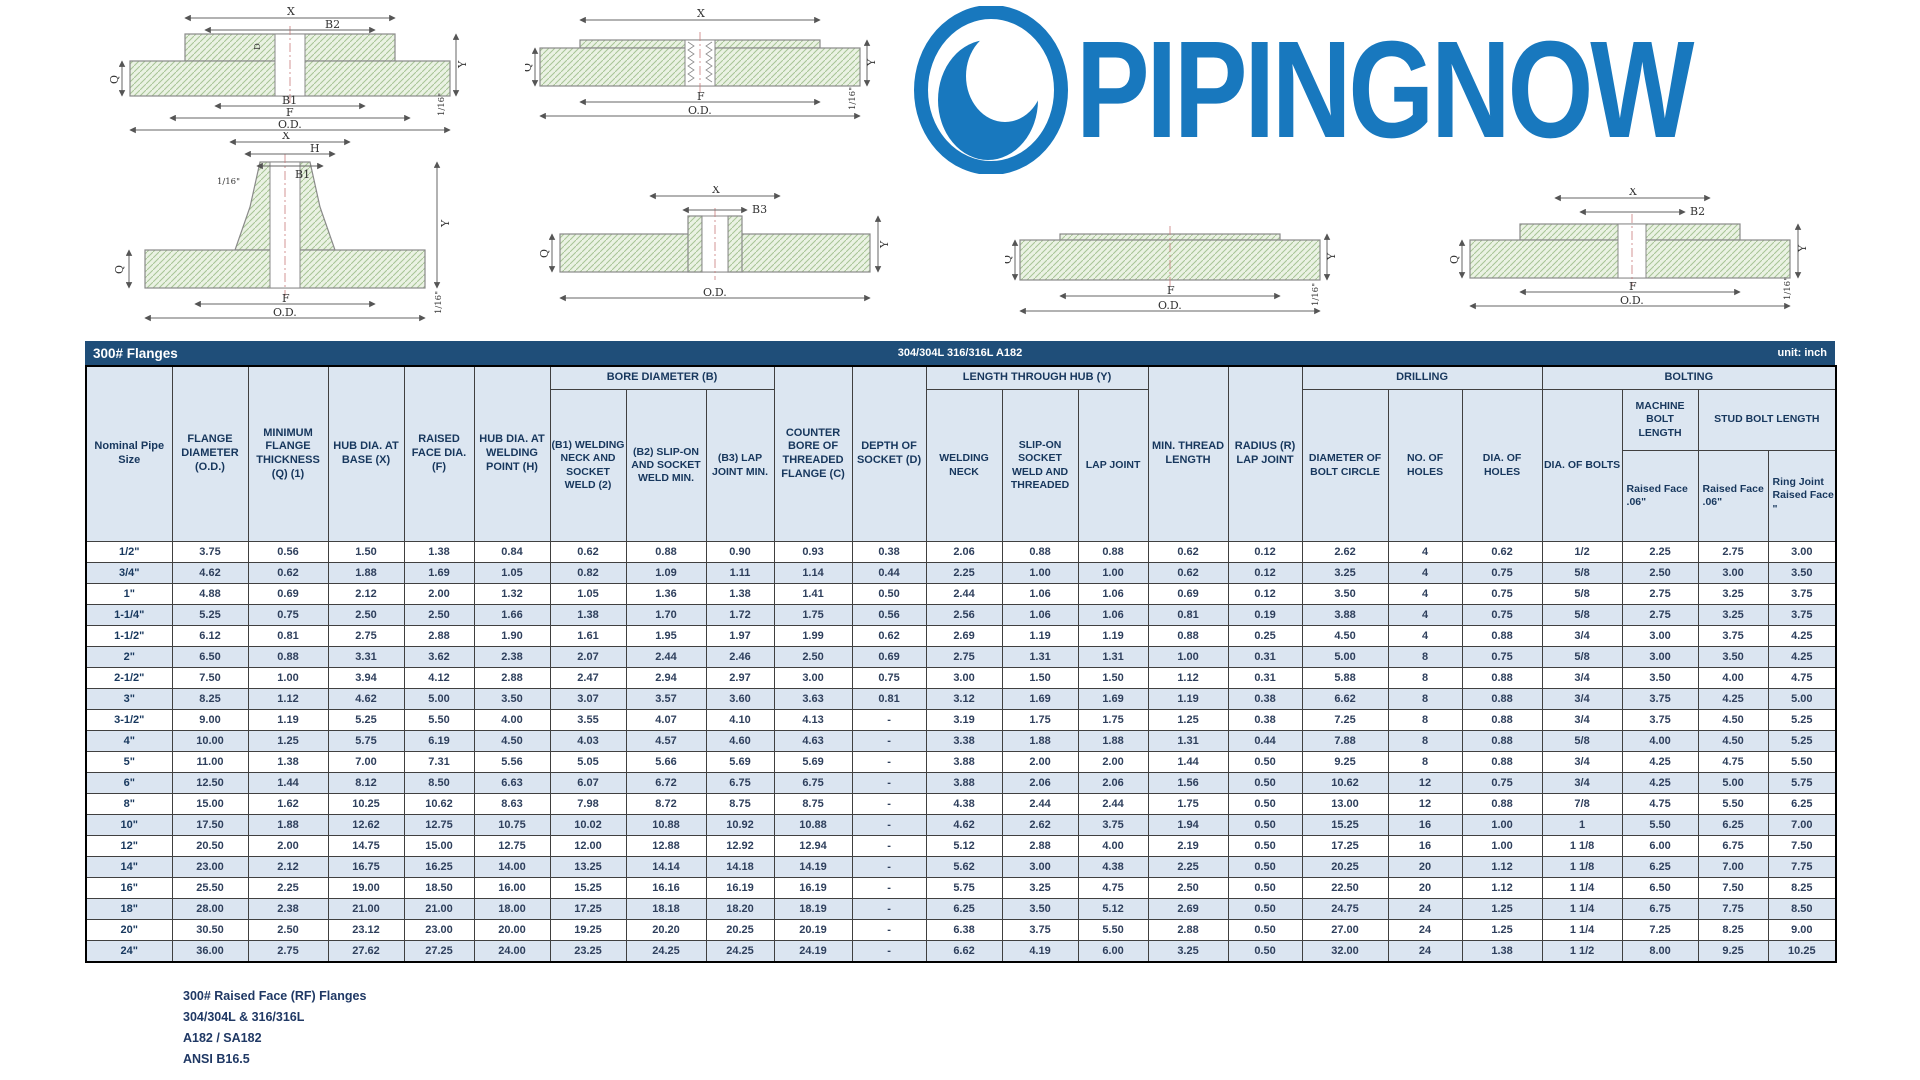 This screenshot has height=1080, width=1920. I want to click on value-cell: 1.70, so click(666, 615).